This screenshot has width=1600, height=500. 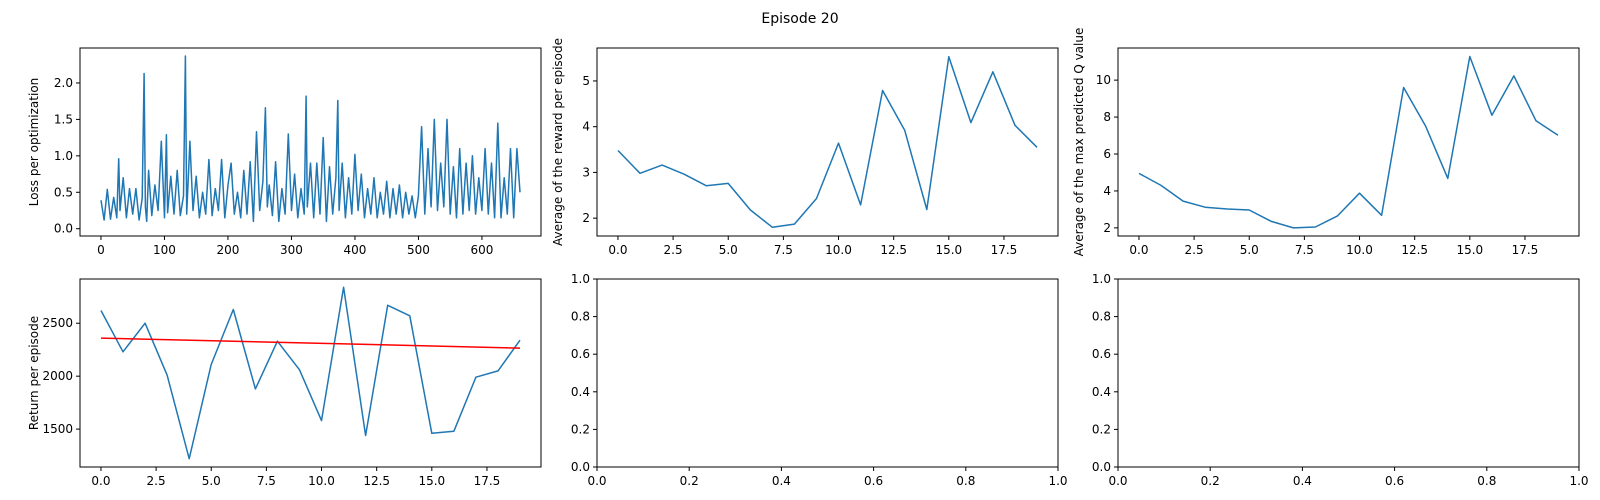 I want to click on y-tick-label-top-right: 4, so click(x=1107, y=191).